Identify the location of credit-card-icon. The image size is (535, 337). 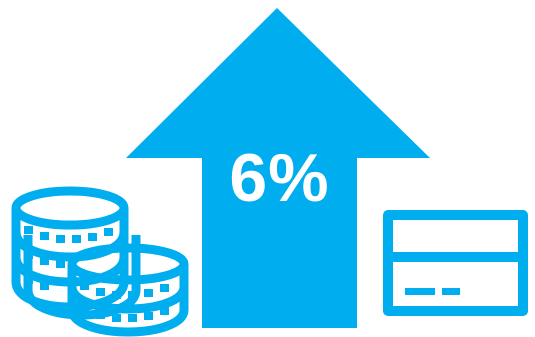
(455, 263).